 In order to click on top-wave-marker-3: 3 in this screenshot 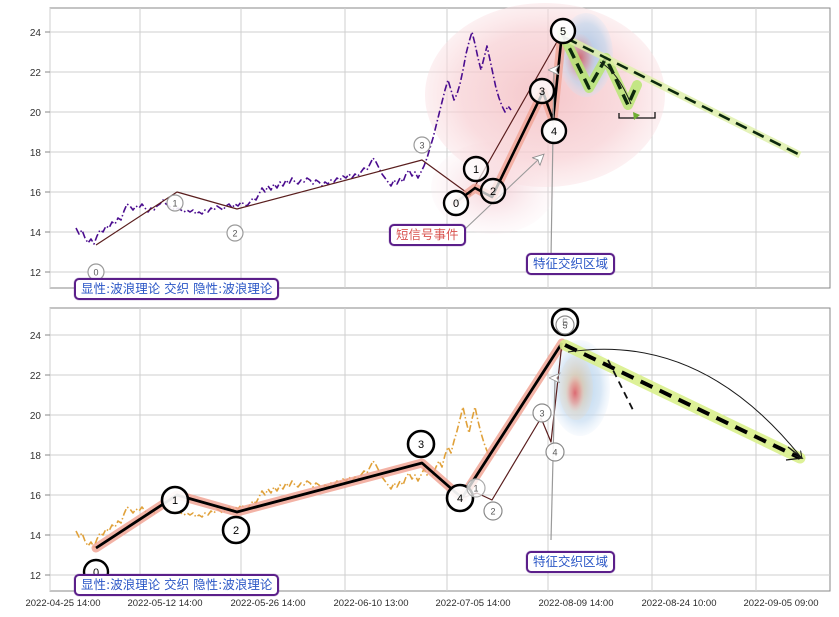, I will do `click(422, 145)`.